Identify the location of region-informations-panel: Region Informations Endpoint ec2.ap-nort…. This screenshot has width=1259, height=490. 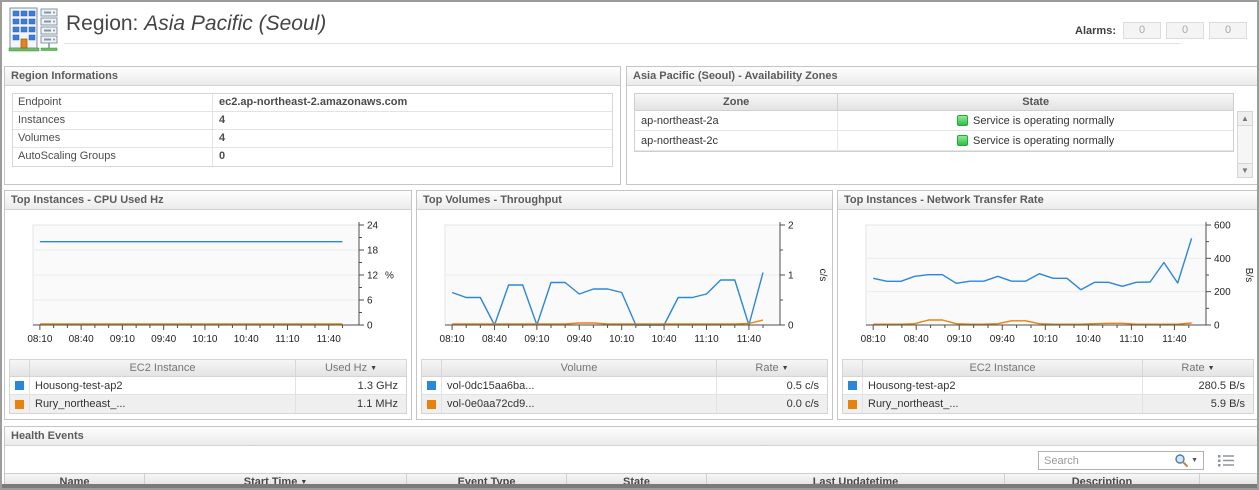
(312, 125).